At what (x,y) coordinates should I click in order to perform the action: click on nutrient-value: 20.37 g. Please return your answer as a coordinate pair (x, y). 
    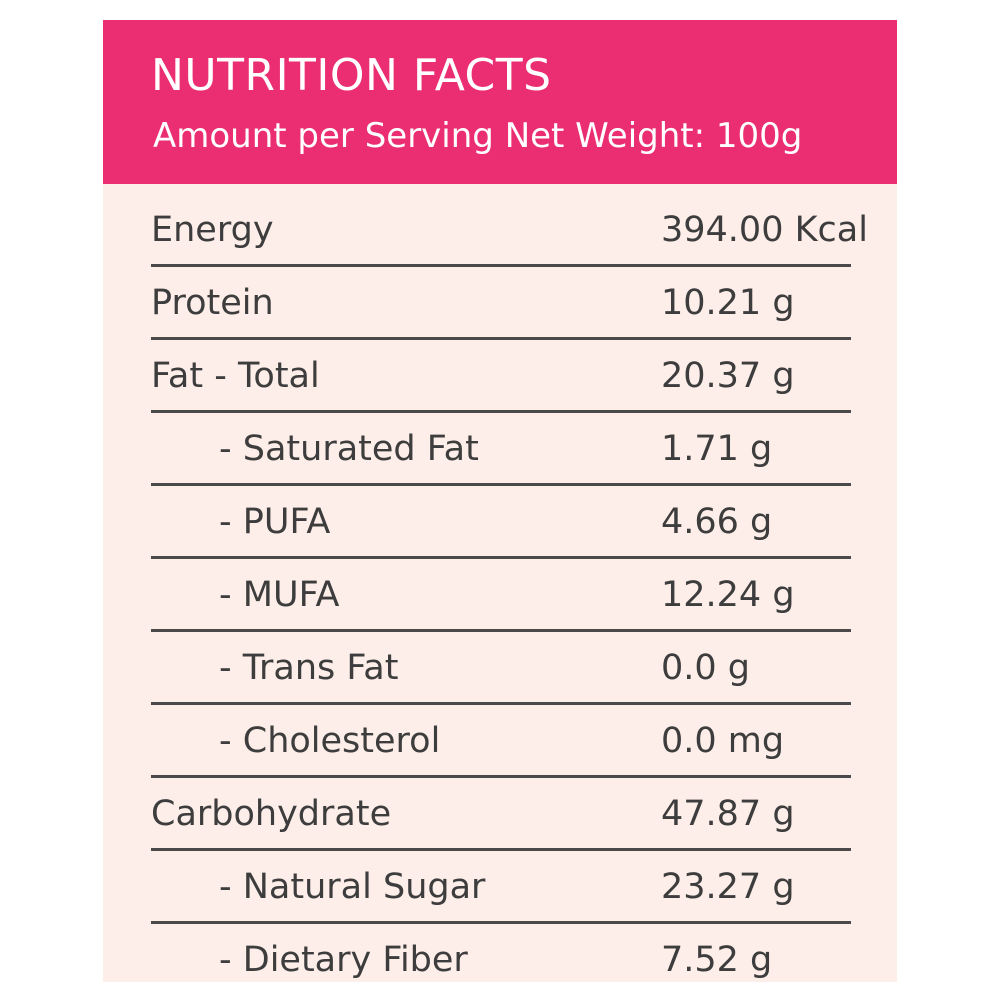
    Looking at the image, I should click on (728, 376).